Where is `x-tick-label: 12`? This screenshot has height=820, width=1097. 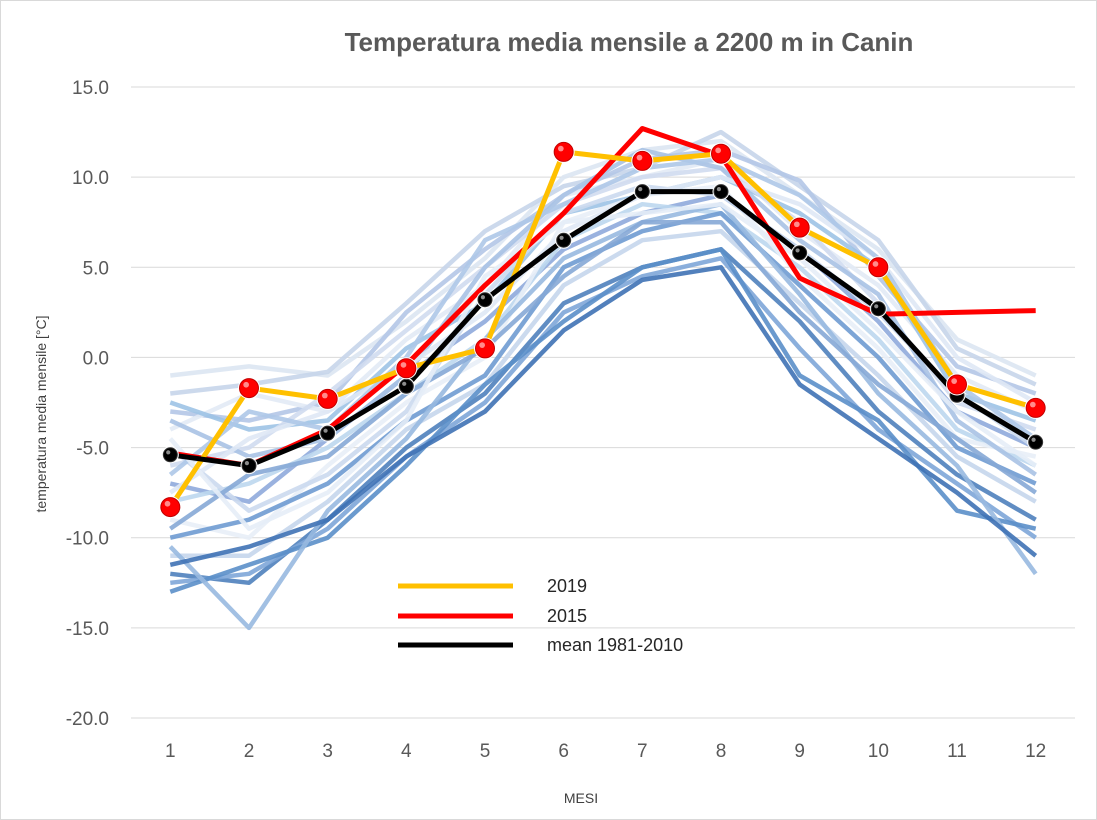 x-tick-label: 12 is located at coordinates (1035, 751).